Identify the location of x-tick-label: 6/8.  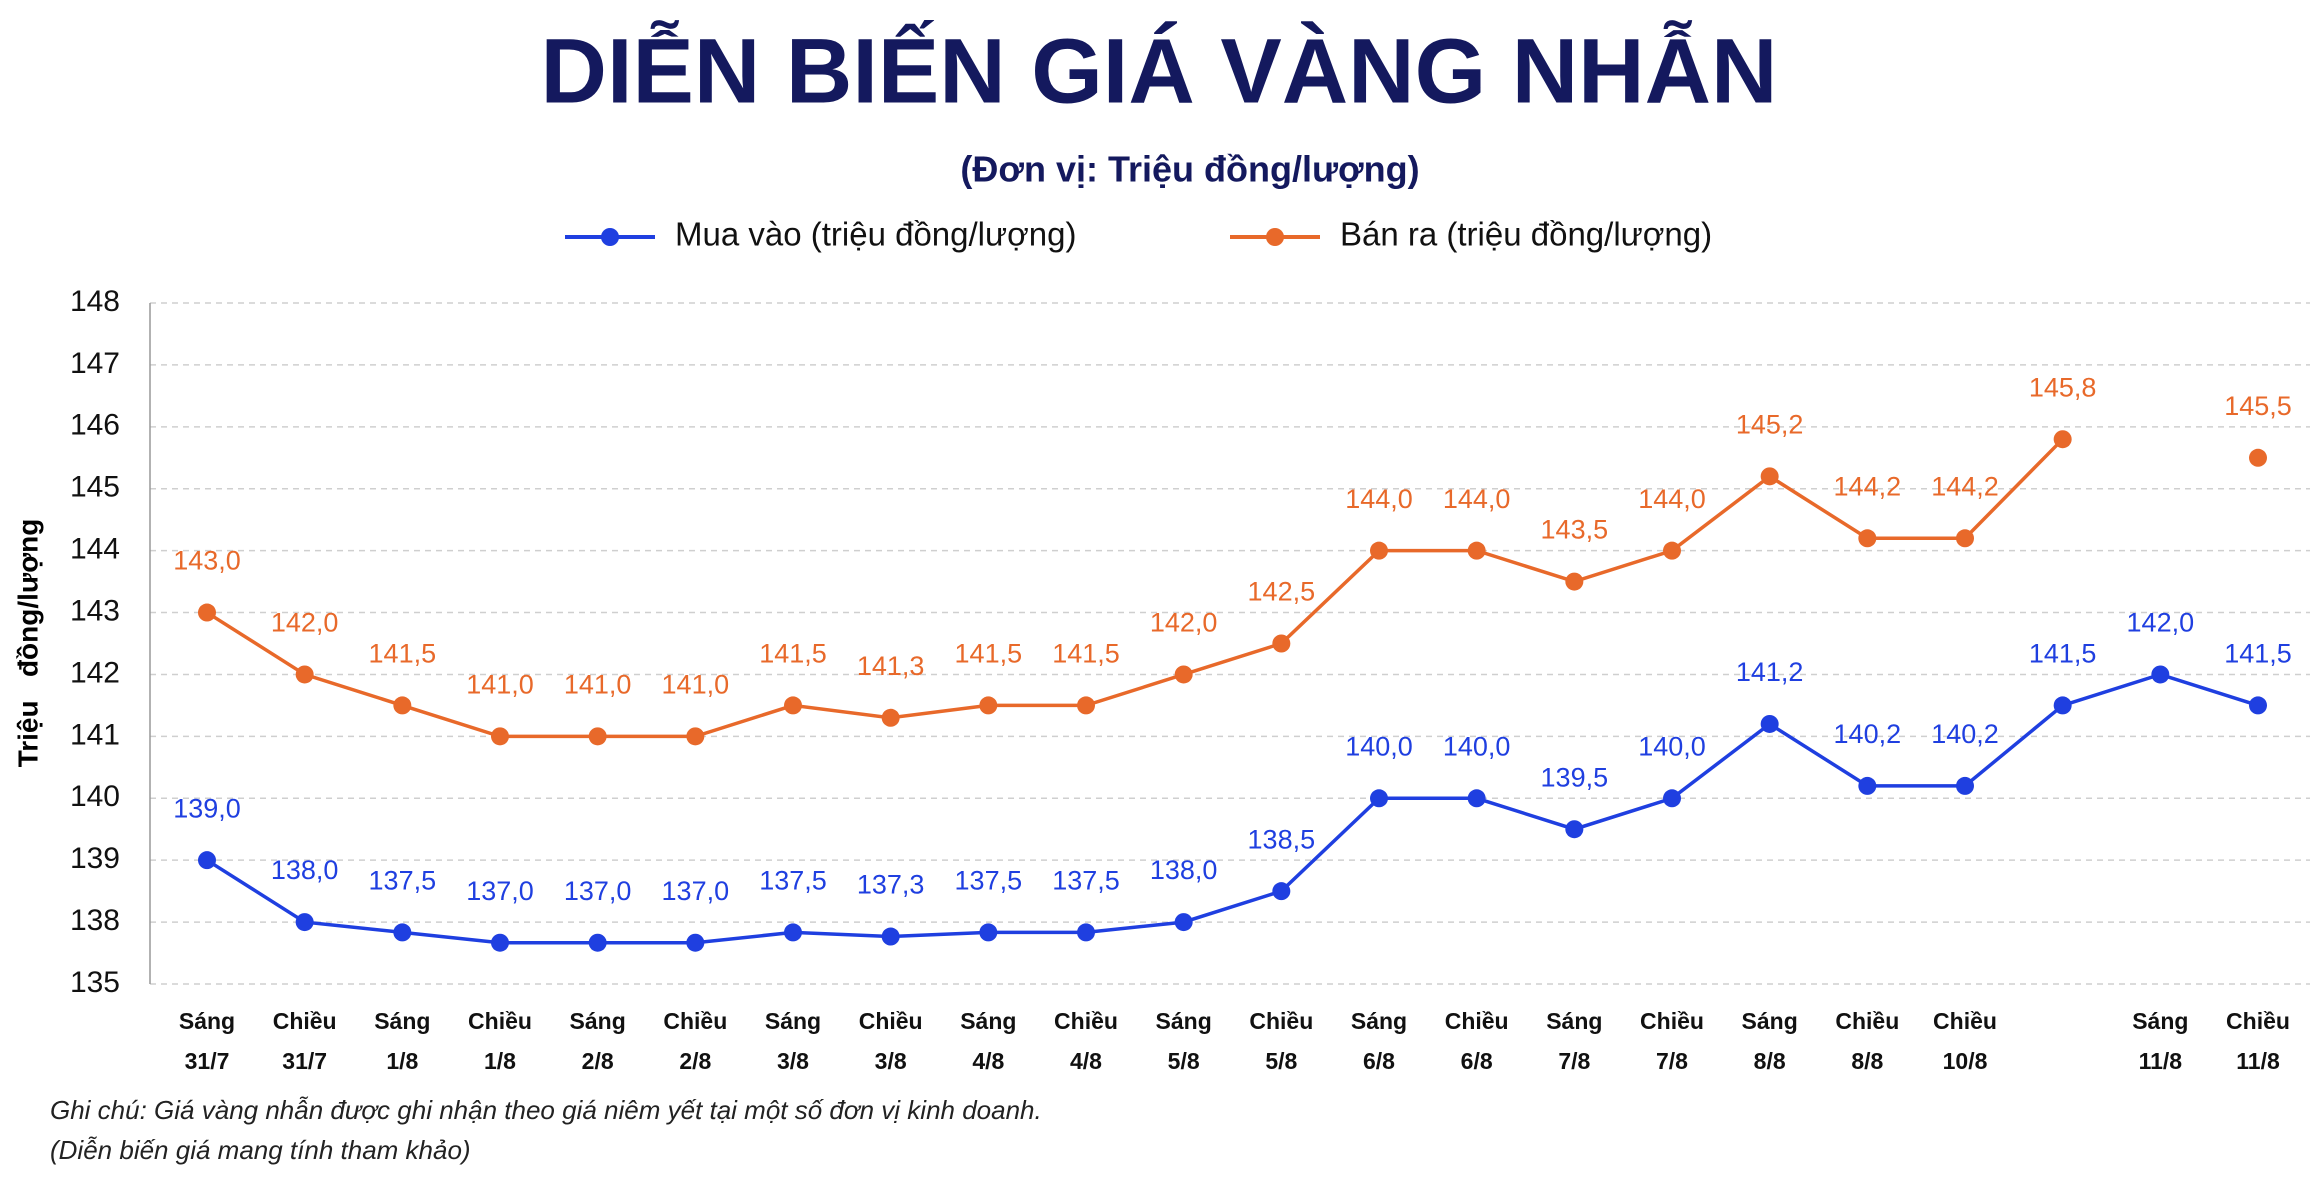
(1477, 1061).